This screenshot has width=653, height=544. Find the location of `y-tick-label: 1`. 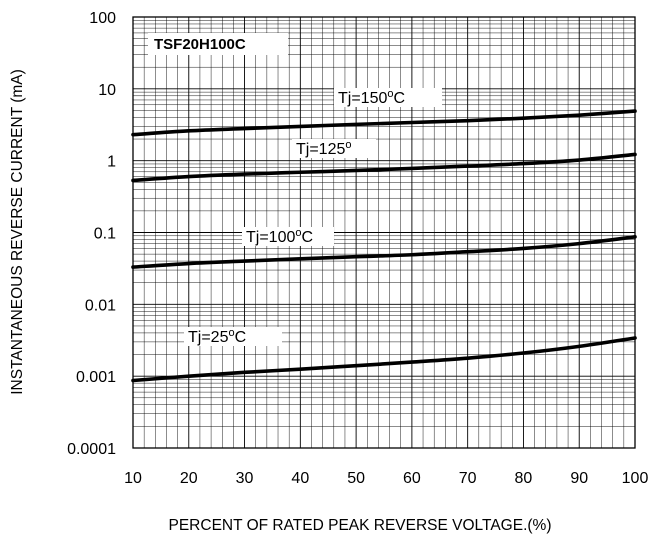

y-tick-label: 1 is located at coordinates (111, 162).